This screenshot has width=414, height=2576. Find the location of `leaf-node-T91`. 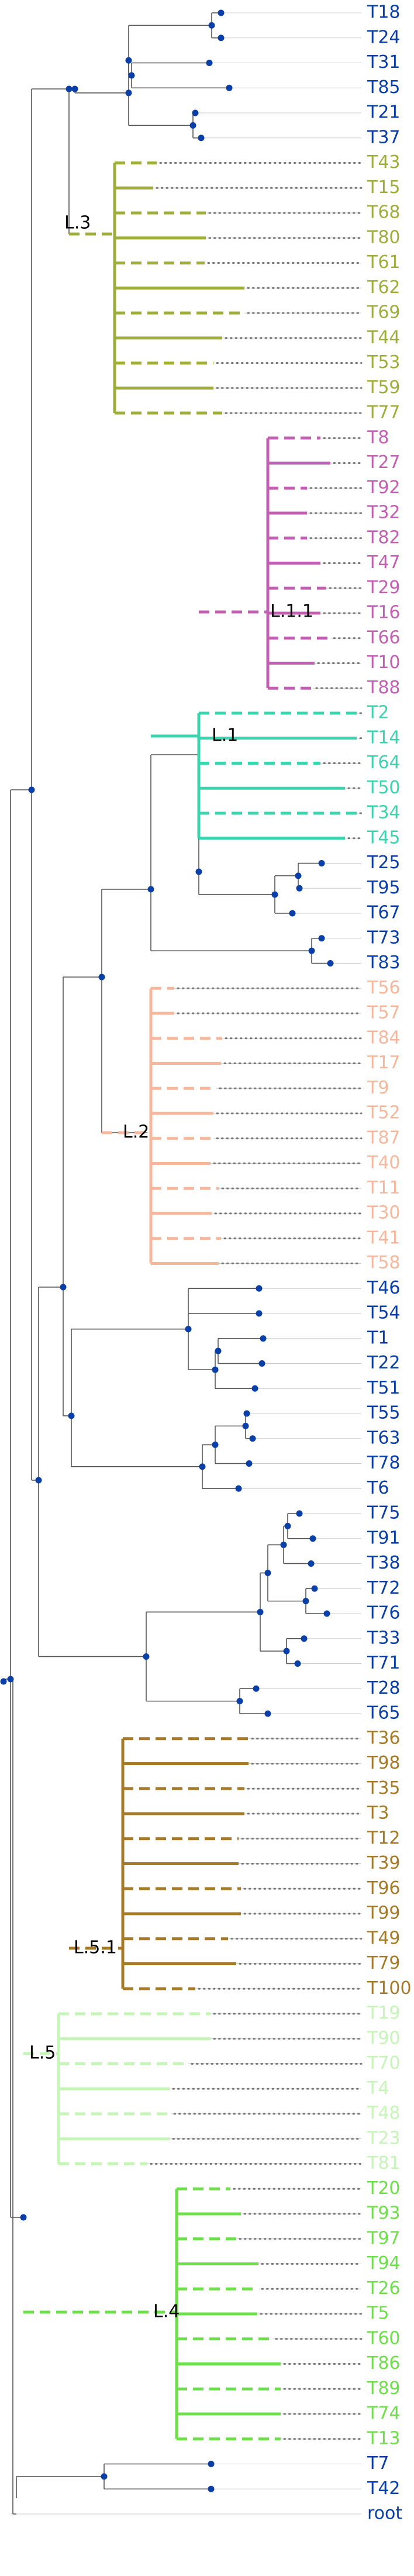

leaf-node-T91 is located at coordinates (312, 1538).